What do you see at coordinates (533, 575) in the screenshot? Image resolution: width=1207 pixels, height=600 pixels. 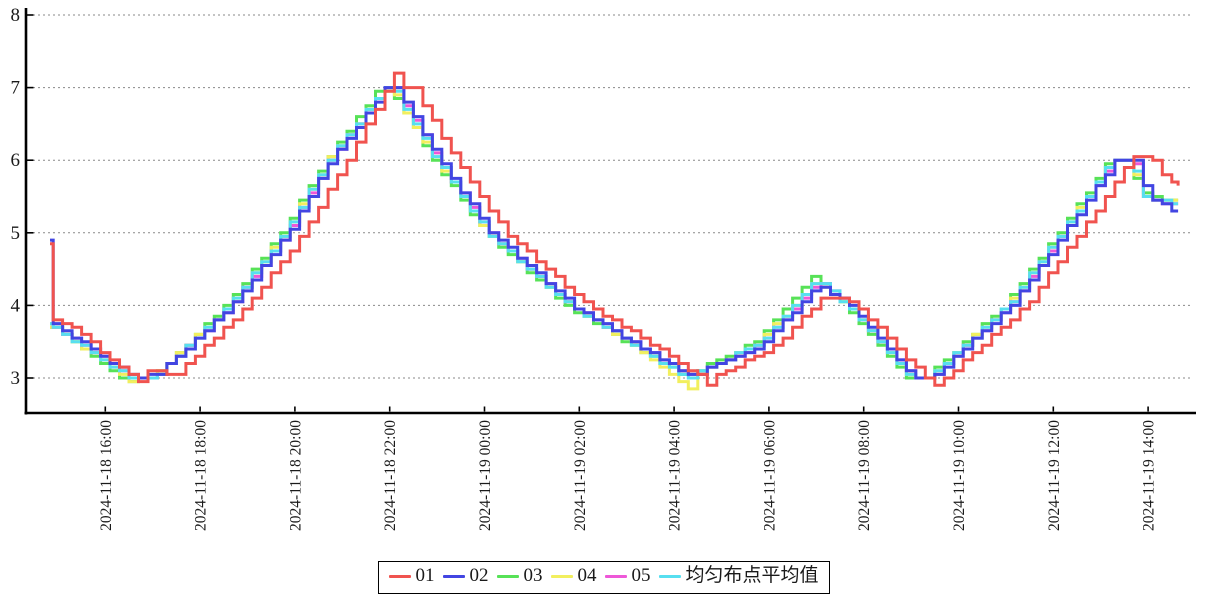 I see `legend-label-03: 03` at bounding box center [533, 575].